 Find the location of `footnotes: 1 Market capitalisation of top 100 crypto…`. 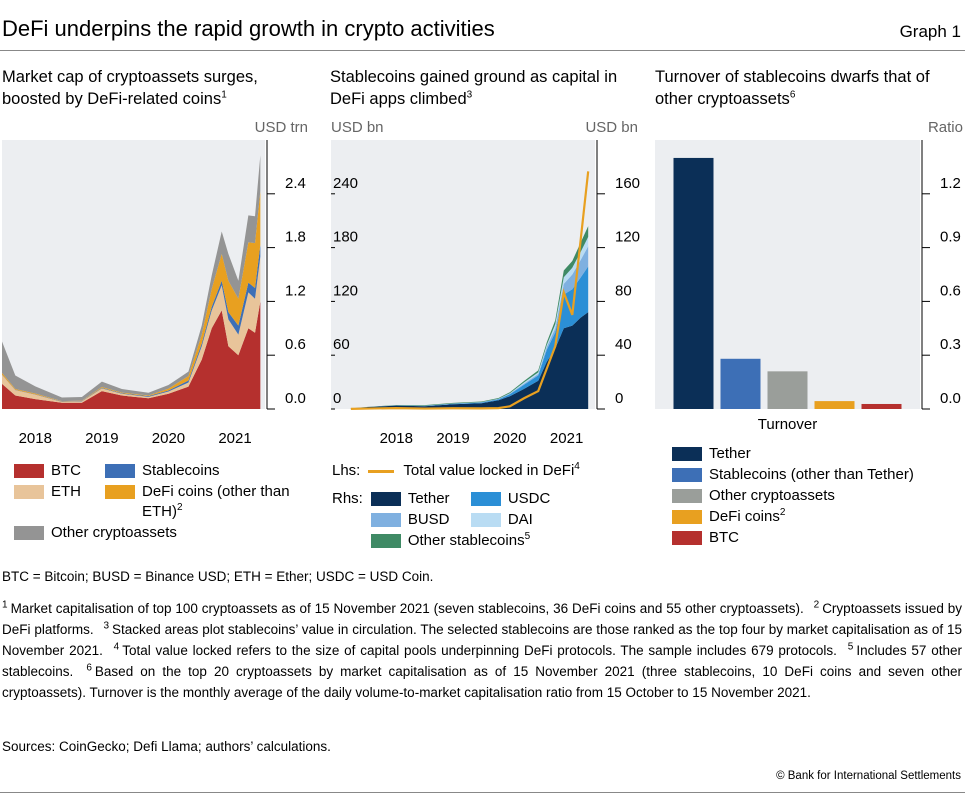

footnotes: 1 Market capitalisation of top 100 crypto… is located at coordinates (482, 650).